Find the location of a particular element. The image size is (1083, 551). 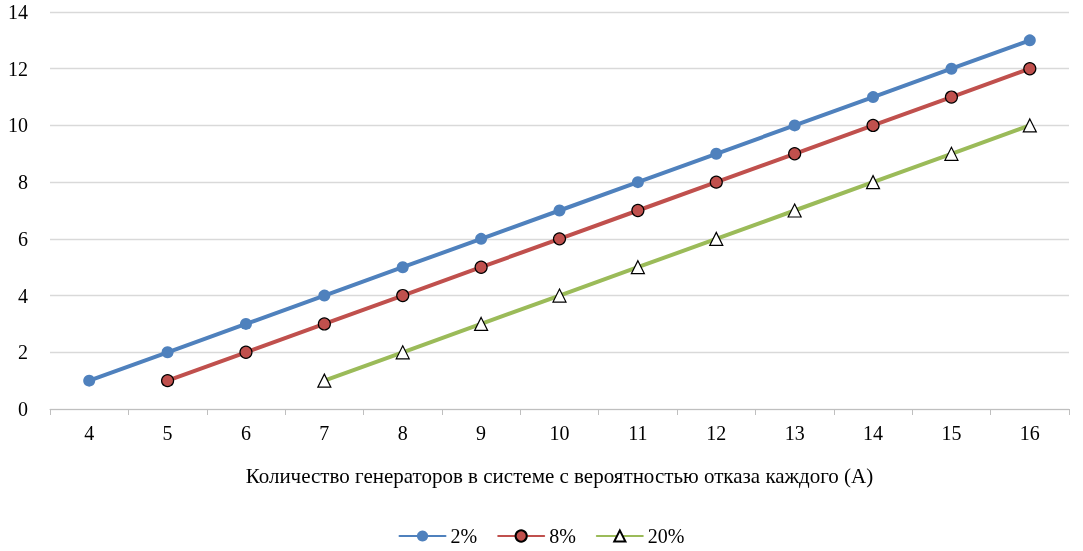

x-tick-label: 7 is located at coordinates (324, 433).